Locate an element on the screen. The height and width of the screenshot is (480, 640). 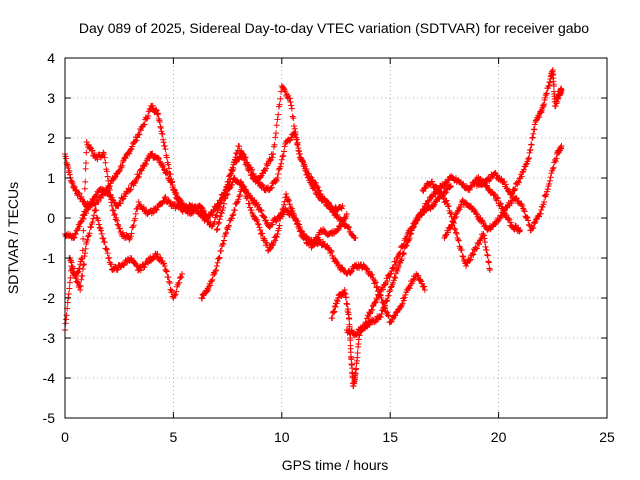
x-tick-label: 15 is located at coordinates (390, 437).